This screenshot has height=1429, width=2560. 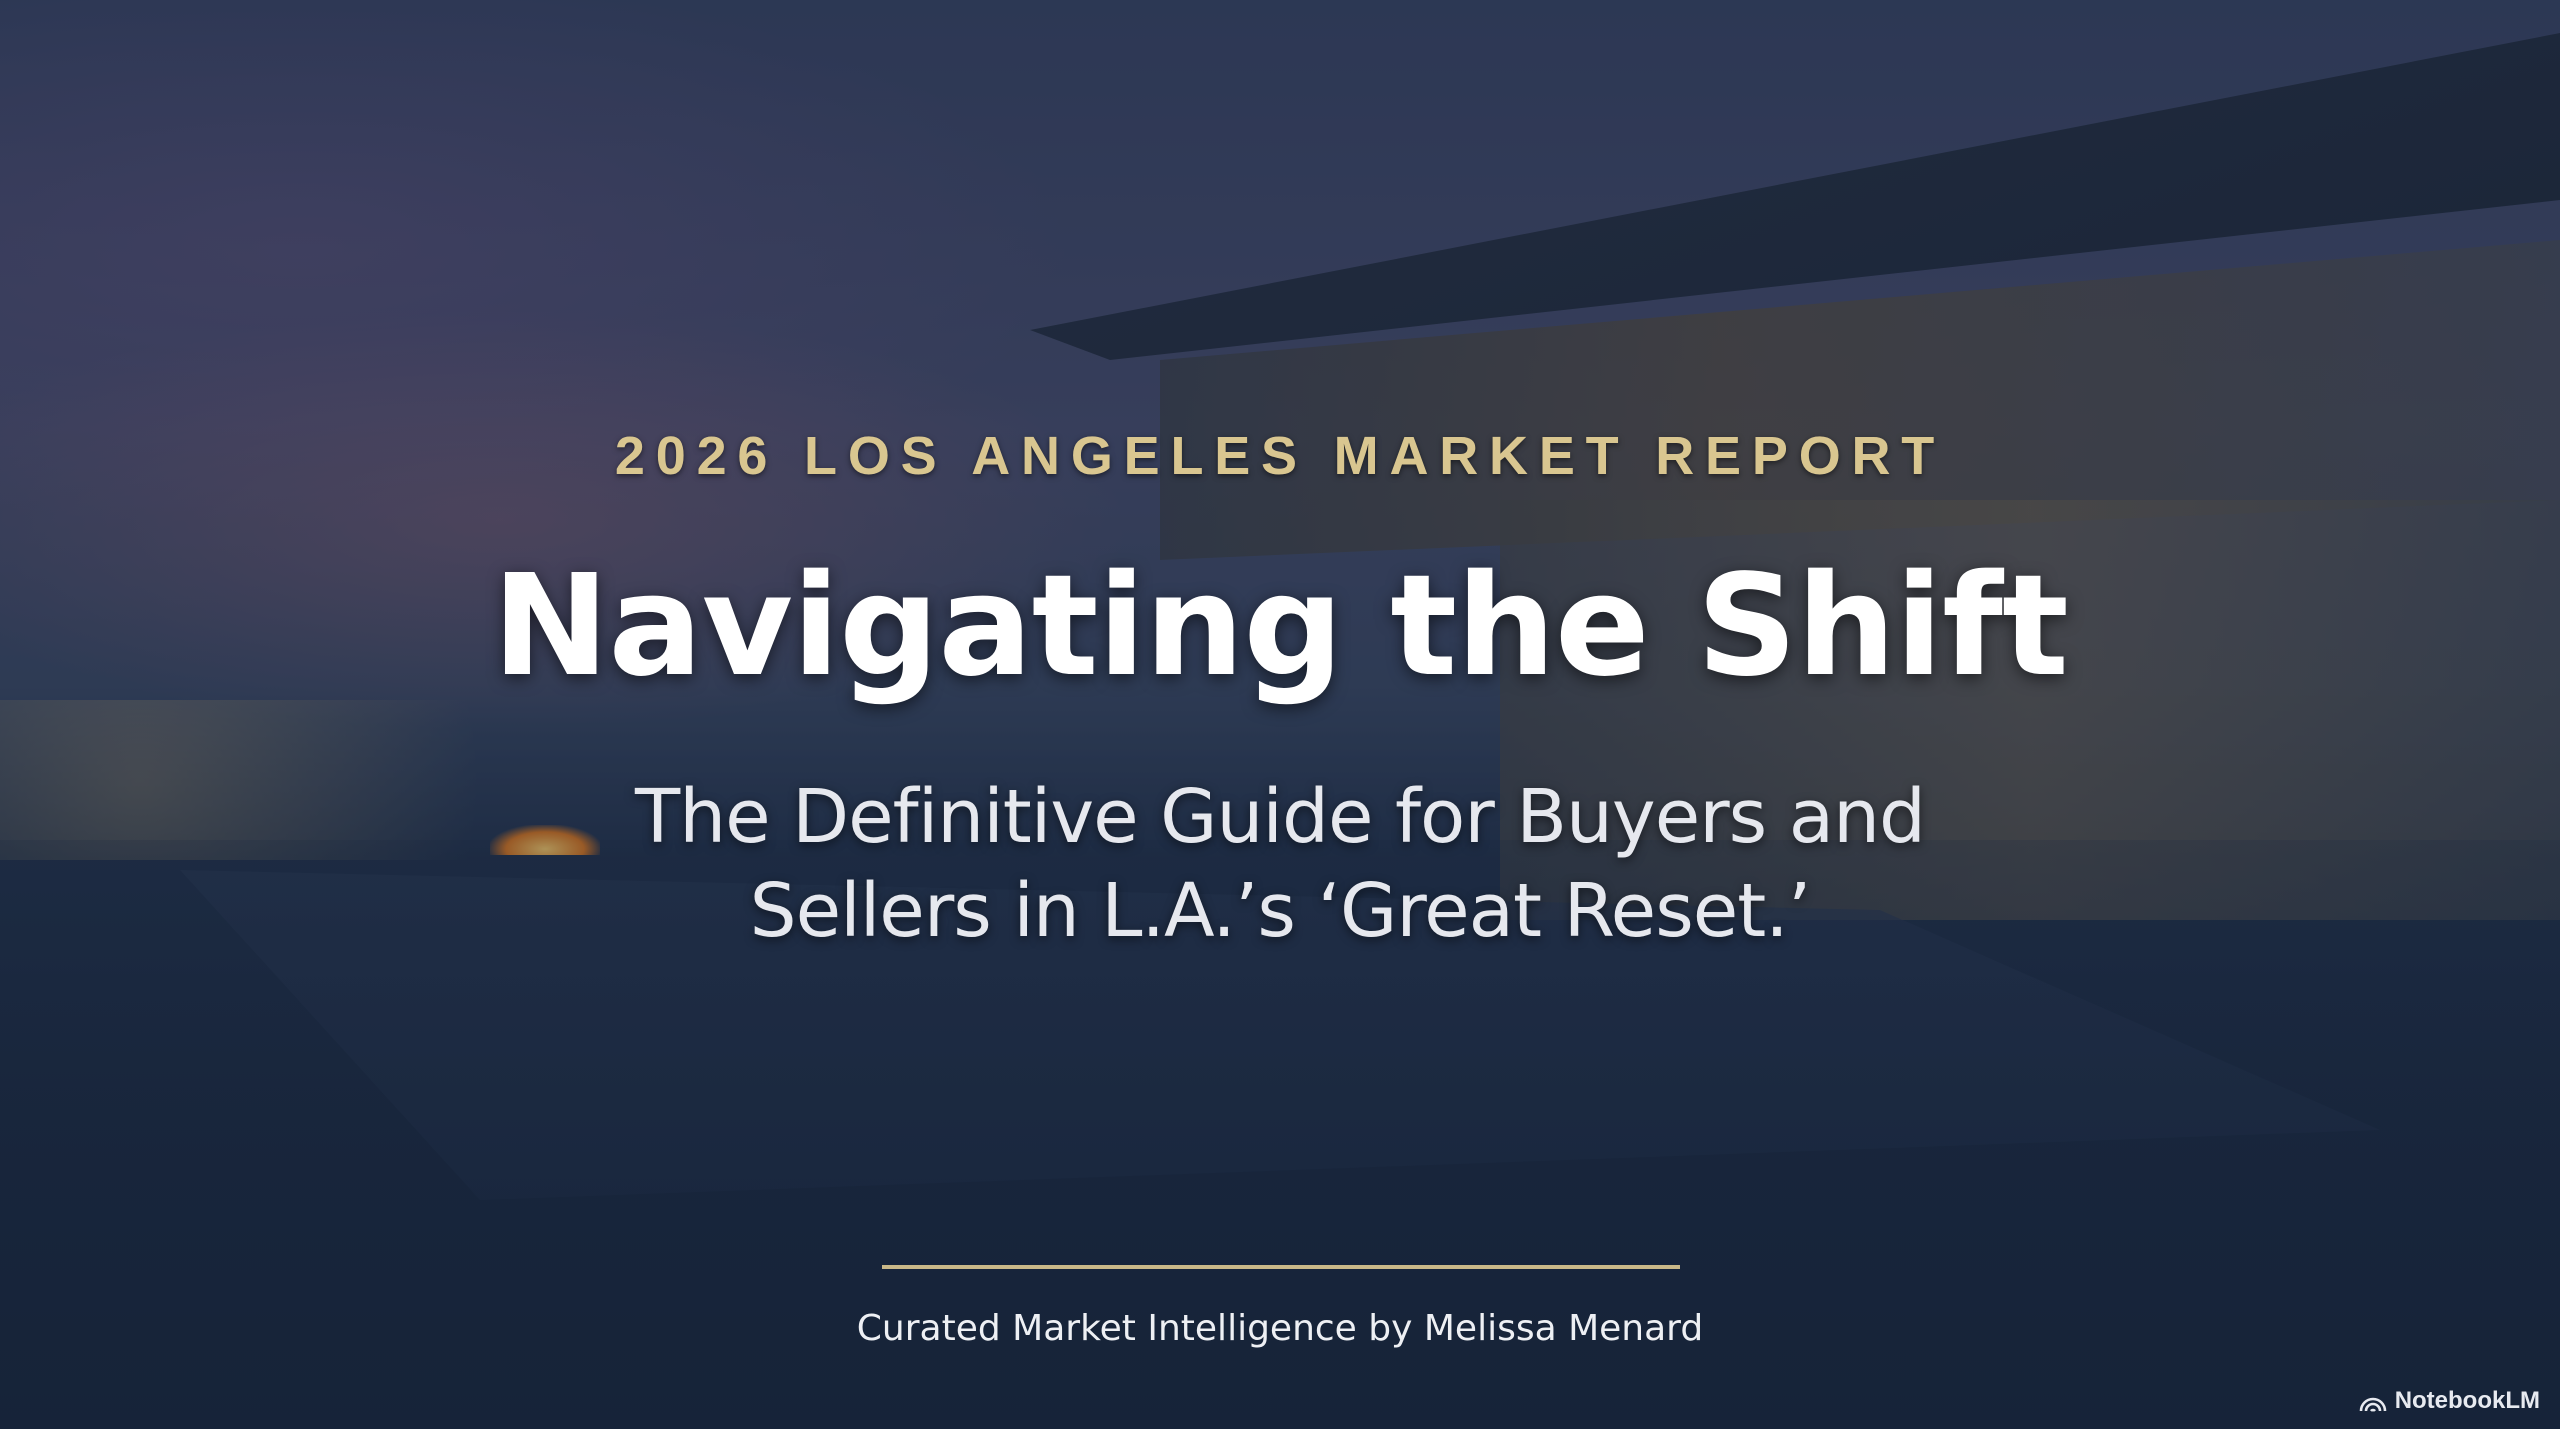 I want to click on slide-title: Navigating the Shift, so click(x=1280, y=626).